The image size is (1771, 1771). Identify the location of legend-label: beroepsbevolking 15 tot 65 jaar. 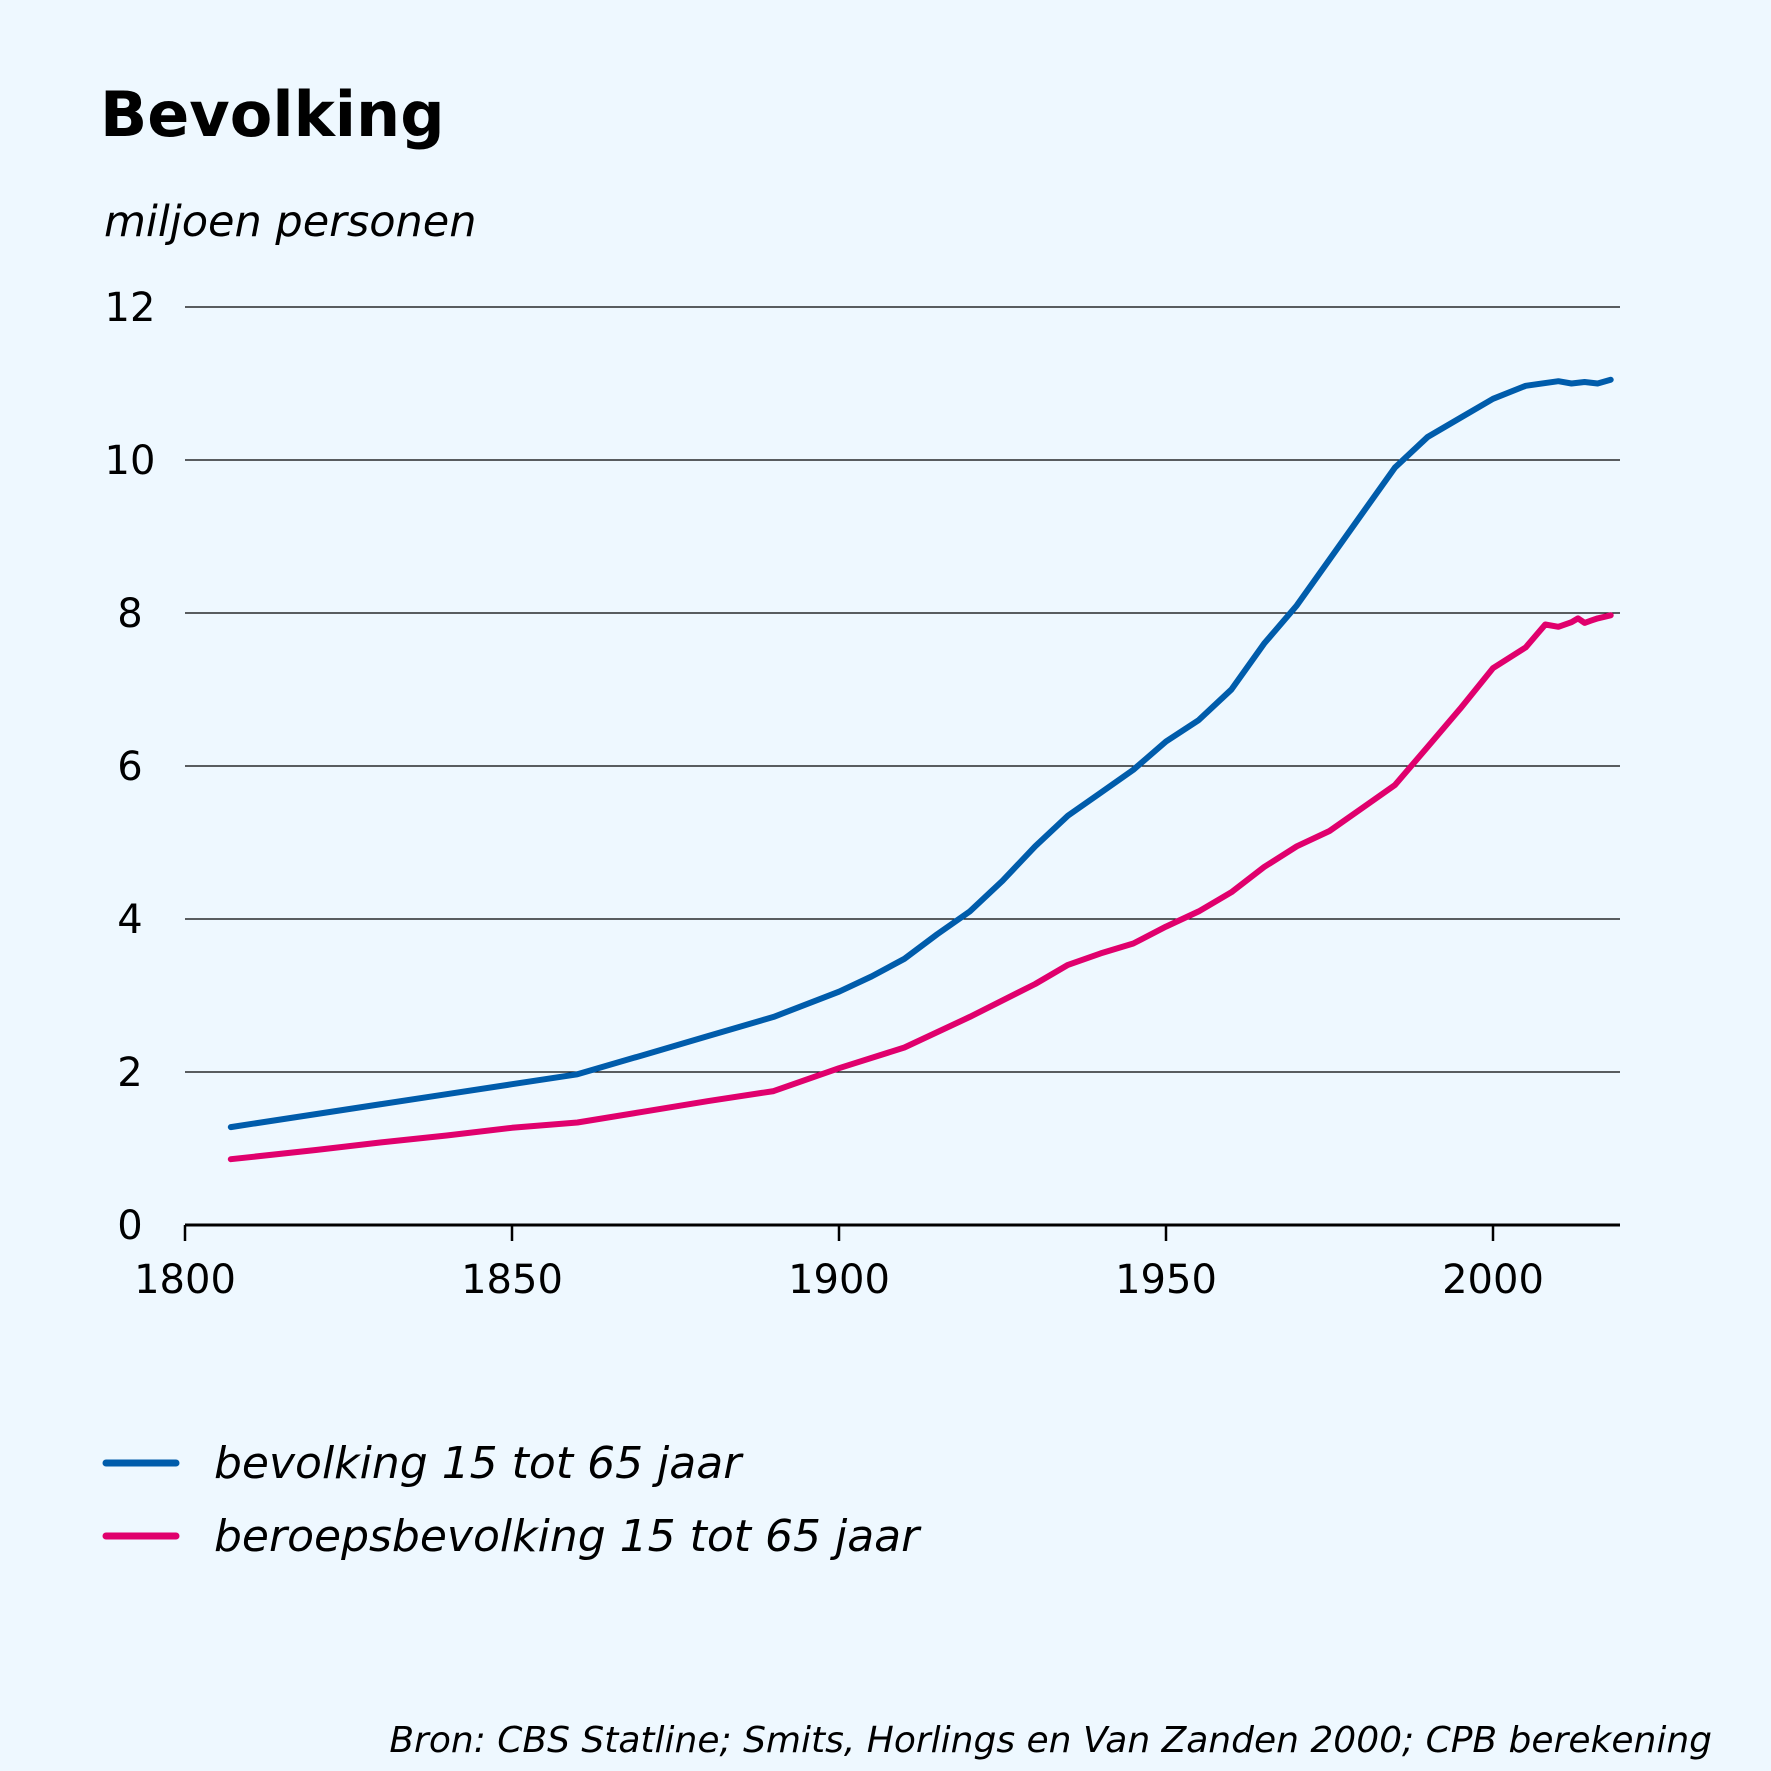
(568, 1536).